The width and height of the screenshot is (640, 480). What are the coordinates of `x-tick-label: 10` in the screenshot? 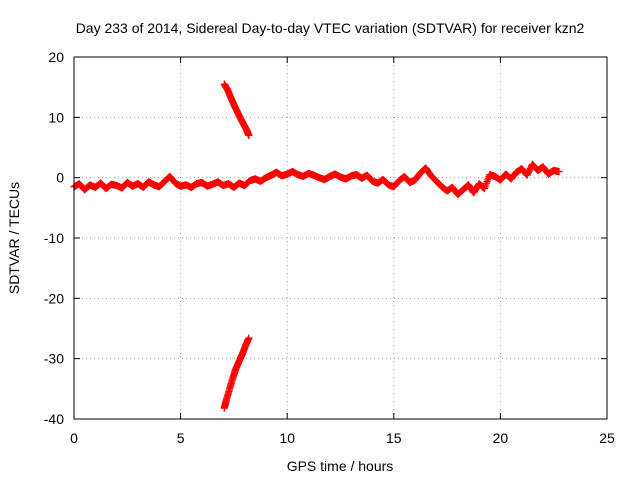 It's located at (287, 438).